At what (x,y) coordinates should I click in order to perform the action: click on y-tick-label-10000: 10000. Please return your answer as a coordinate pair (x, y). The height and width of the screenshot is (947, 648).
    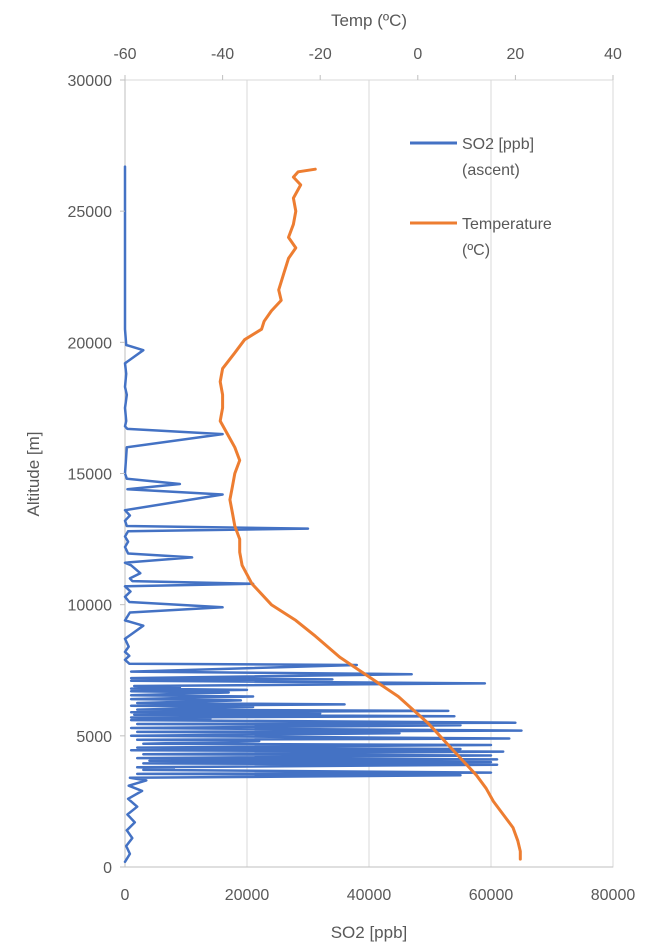
    Looking at the image, I should click on (90, 606).